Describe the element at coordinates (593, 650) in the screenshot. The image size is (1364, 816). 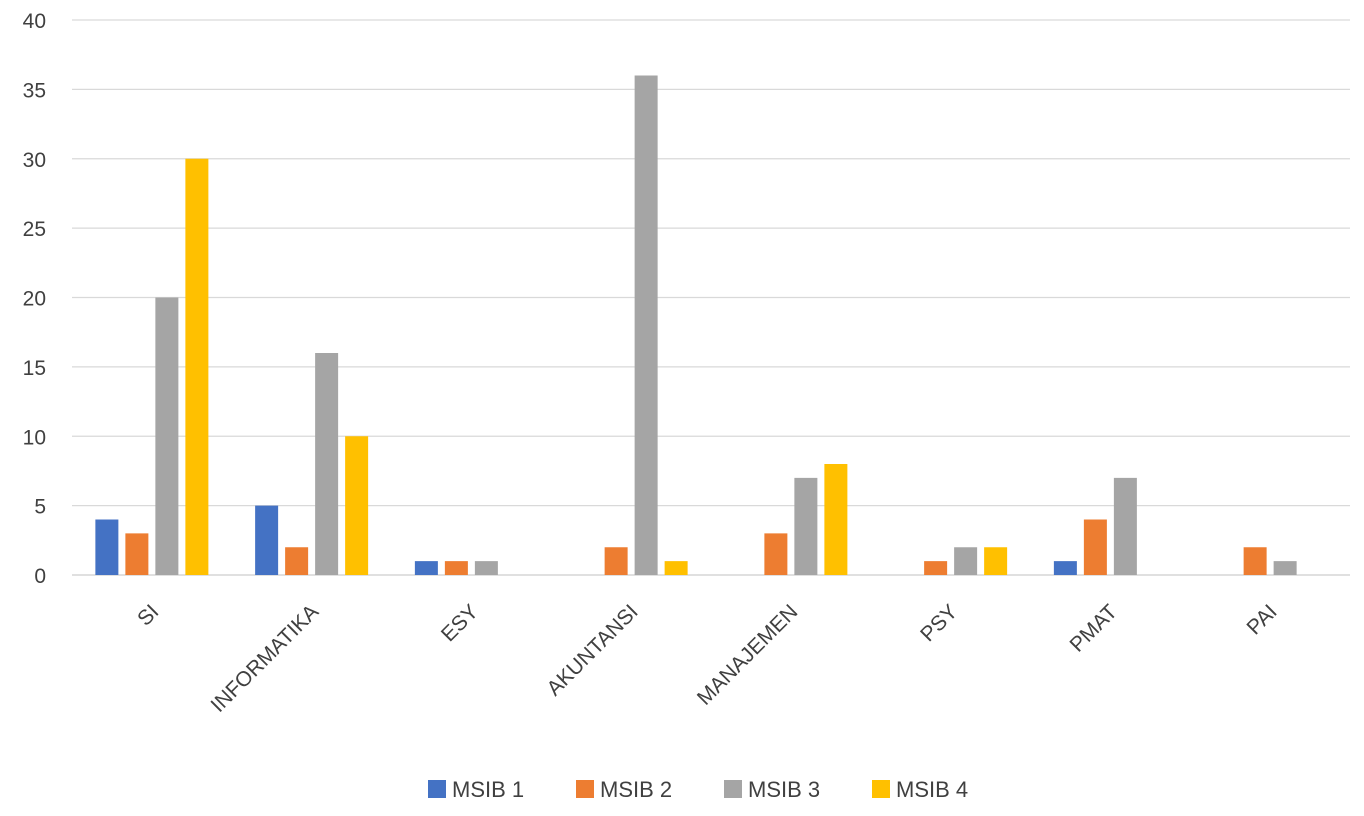
I see `x-category-label: AKUNTANSI` at that location.